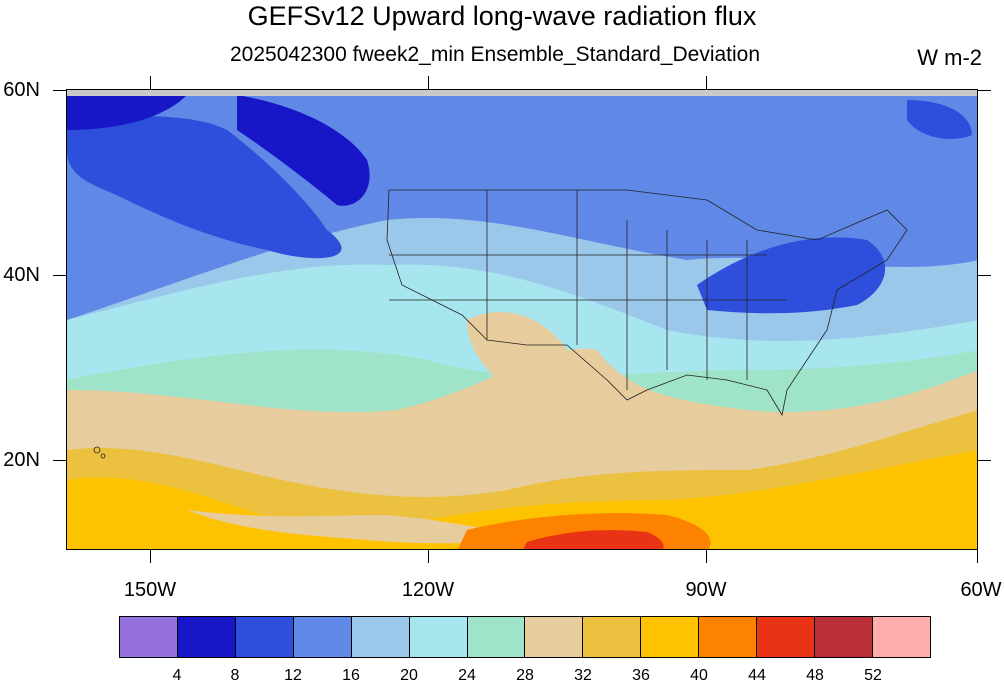 The image size is (1004, 684). I want to click on colorbar-label: 32, so click(583, 675).